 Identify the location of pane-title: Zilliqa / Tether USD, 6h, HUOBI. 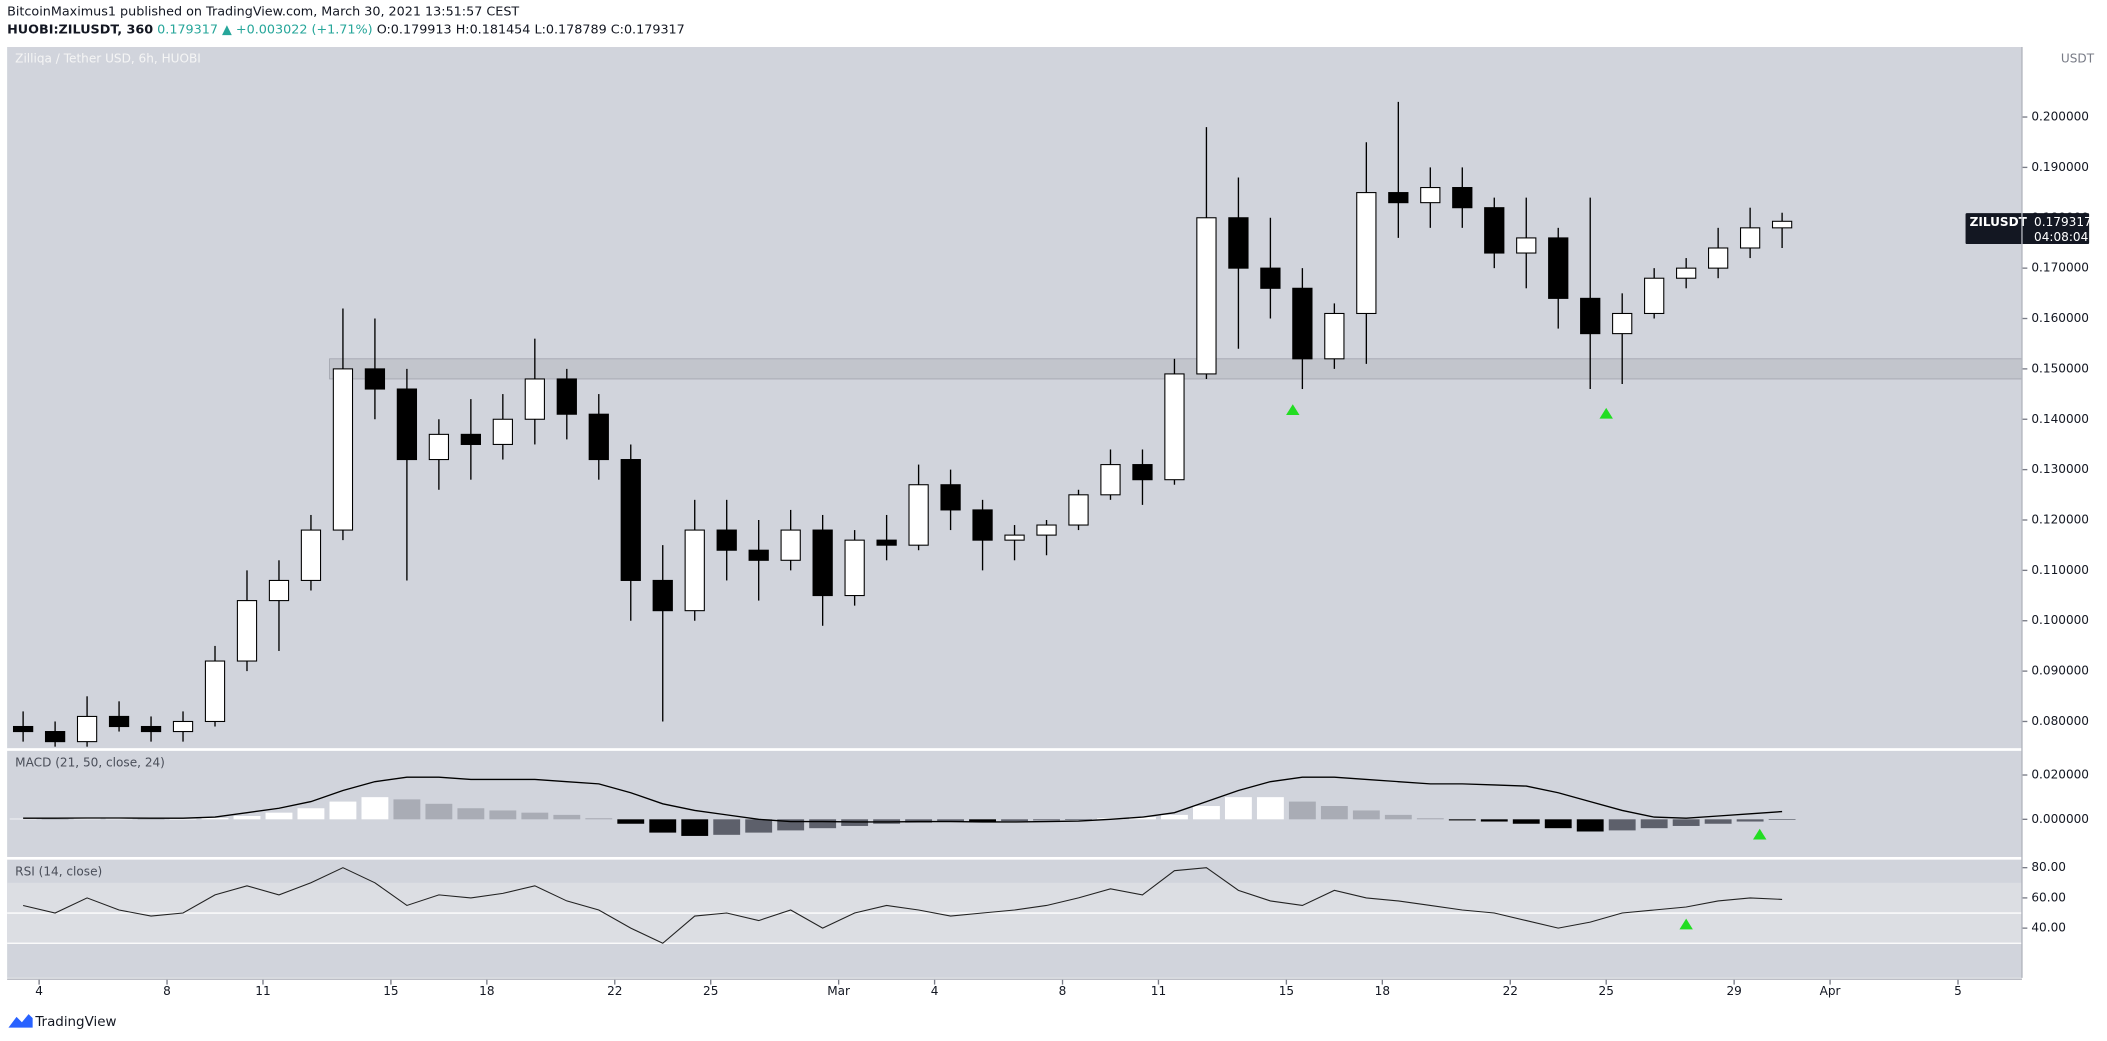
(108, 59).